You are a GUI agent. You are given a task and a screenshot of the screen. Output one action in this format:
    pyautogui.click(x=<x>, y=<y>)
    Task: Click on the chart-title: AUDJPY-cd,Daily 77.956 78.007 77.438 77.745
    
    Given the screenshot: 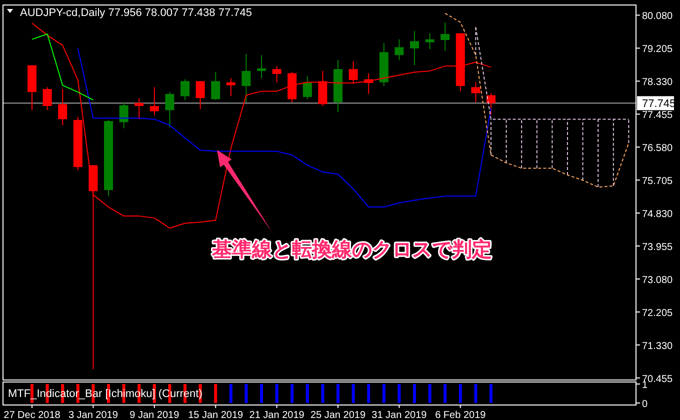 What is the action you would take?
    pyautogui.click(x=136, y=13)
    